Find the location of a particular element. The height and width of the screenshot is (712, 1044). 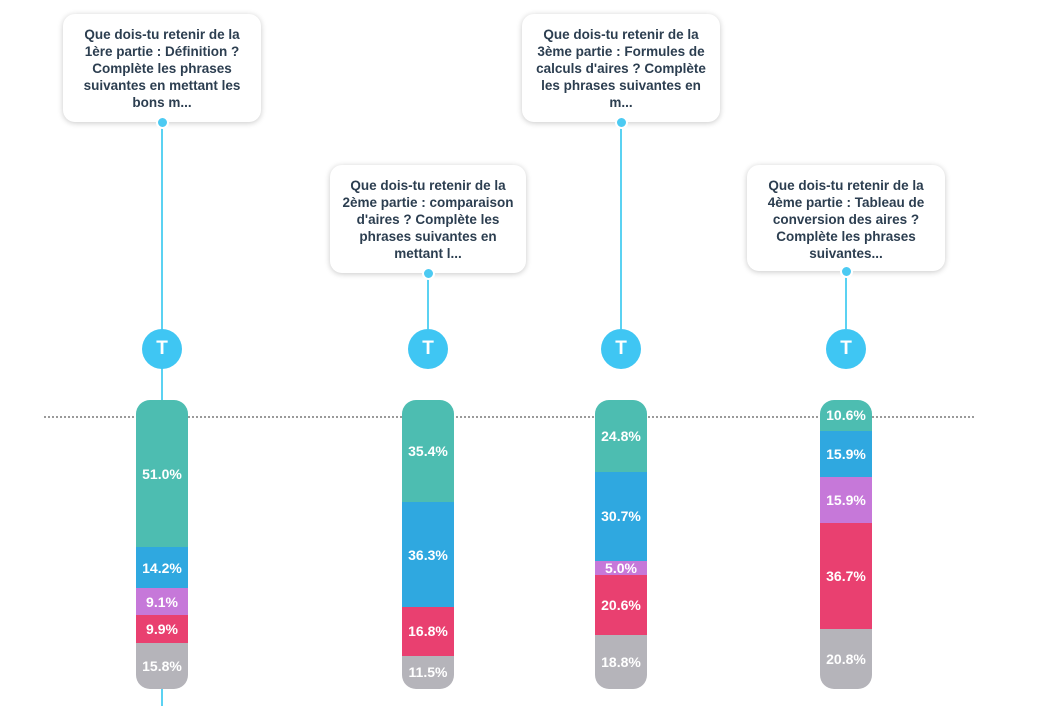

stacked-bar: 24.8% 30.7% 5.0% 20.6% 18.8% is located at coordinates (621, 544).